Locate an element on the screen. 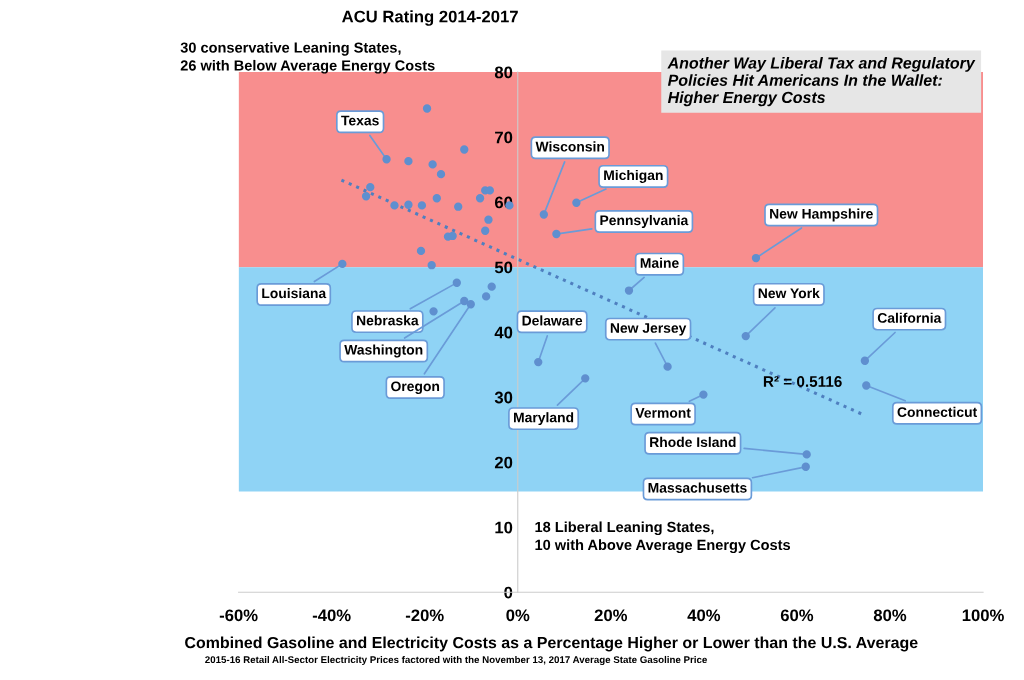  annotation: 18 Liberal Leaning States, 10 with Above Average Energy Costs is located at coordinates (663, 537).